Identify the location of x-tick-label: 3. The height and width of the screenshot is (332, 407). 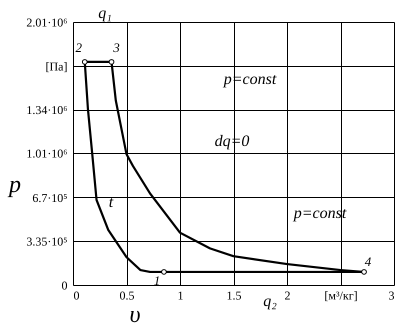
(391, 295).